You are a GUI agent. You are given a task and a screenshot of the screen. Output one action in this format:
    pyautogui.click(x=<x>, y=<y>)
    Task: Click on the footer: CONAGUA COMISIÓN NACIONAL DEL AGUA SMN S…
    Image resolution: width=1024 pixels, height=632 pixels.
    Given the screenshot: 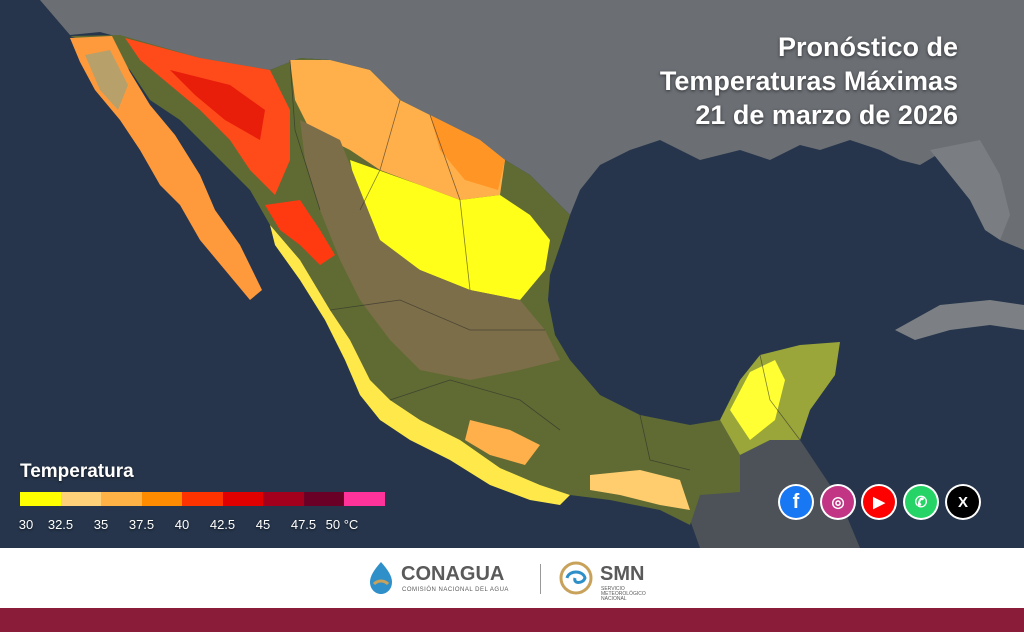 What is the action you would take?
    pyautogui.click(x=512, y=578)
    